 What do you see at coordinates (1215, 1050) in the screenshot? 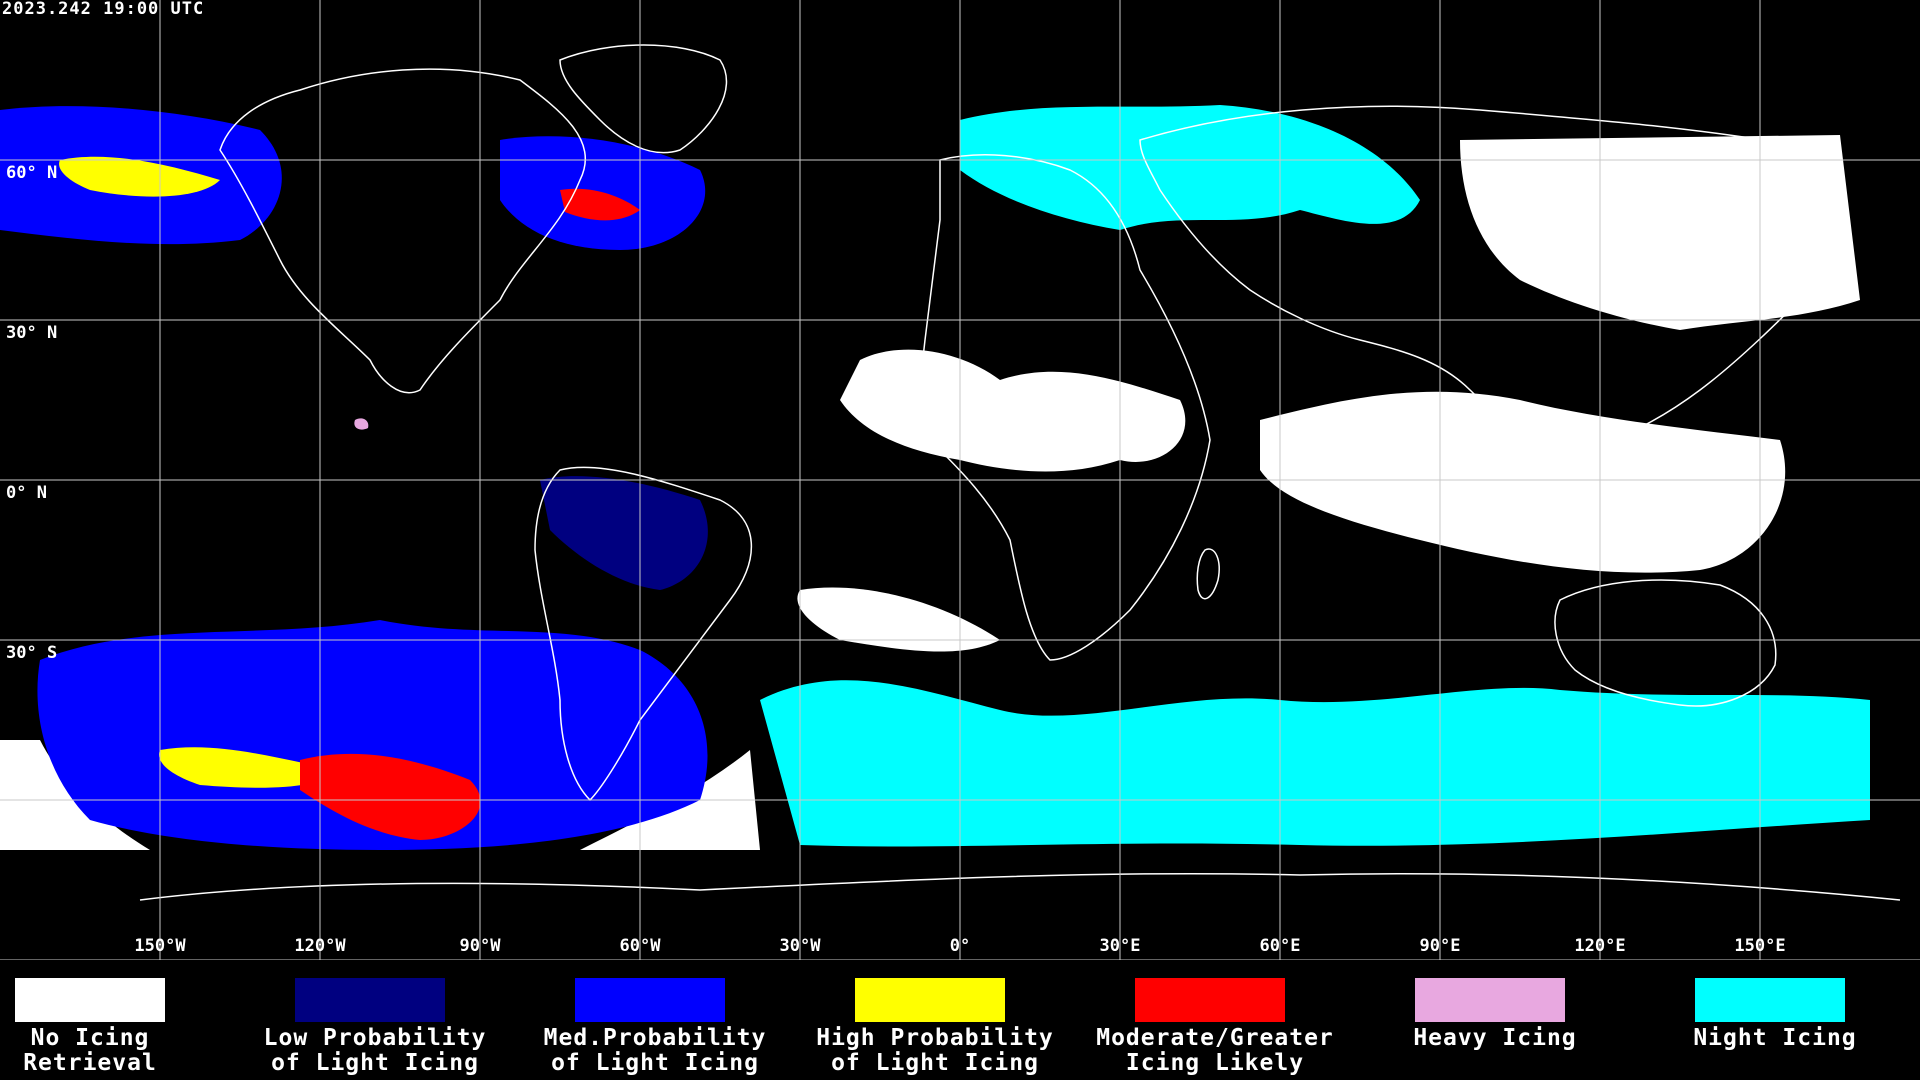
I see `legend-label-moderate-greater: Moderate/Greater Icing Likely` at bounding box center [1215, 1050].